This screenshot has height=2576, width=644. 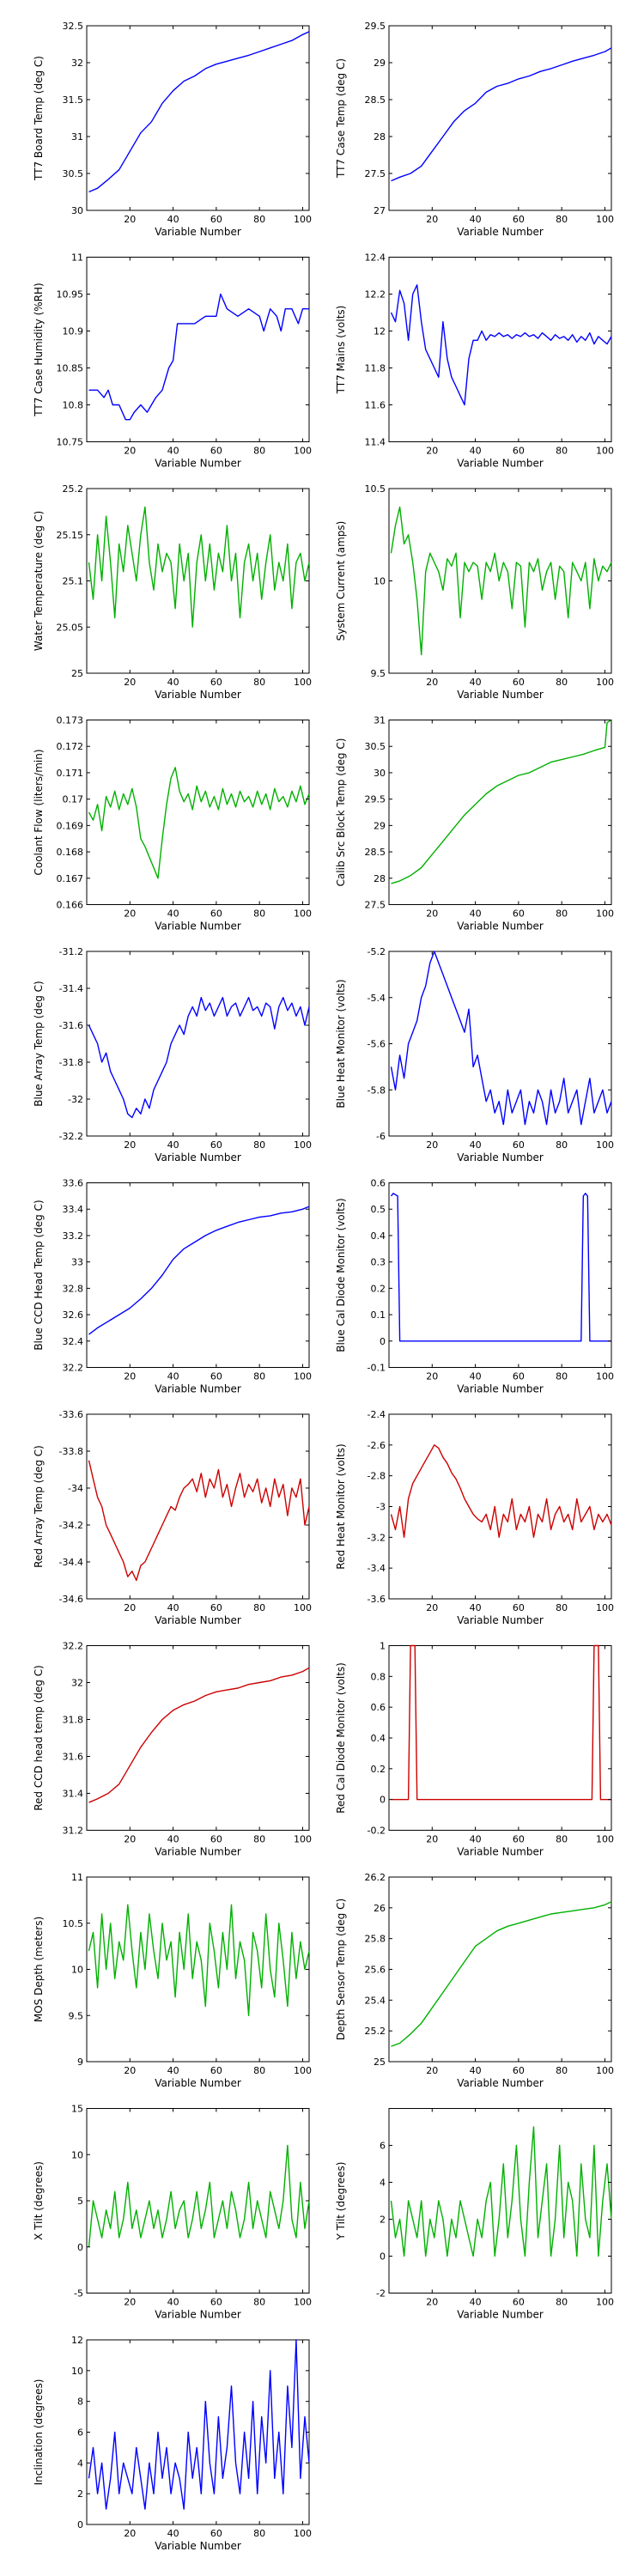 I want to click on y-tick-label: 33.2, so click(x=74, y=1236).